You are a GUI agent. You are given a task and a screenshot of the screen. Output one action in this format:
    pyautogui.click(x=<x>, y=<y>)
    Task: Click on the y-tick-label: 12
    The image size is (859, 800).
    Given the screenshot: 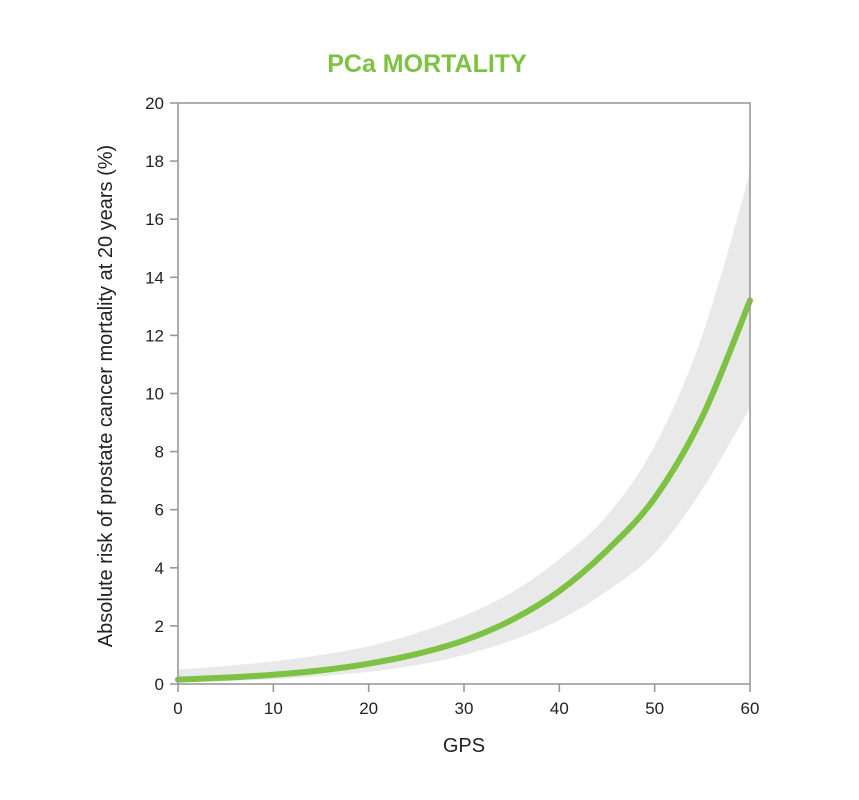 What is the action you would take?
    pyautogui.click(x=154, y=335)
    